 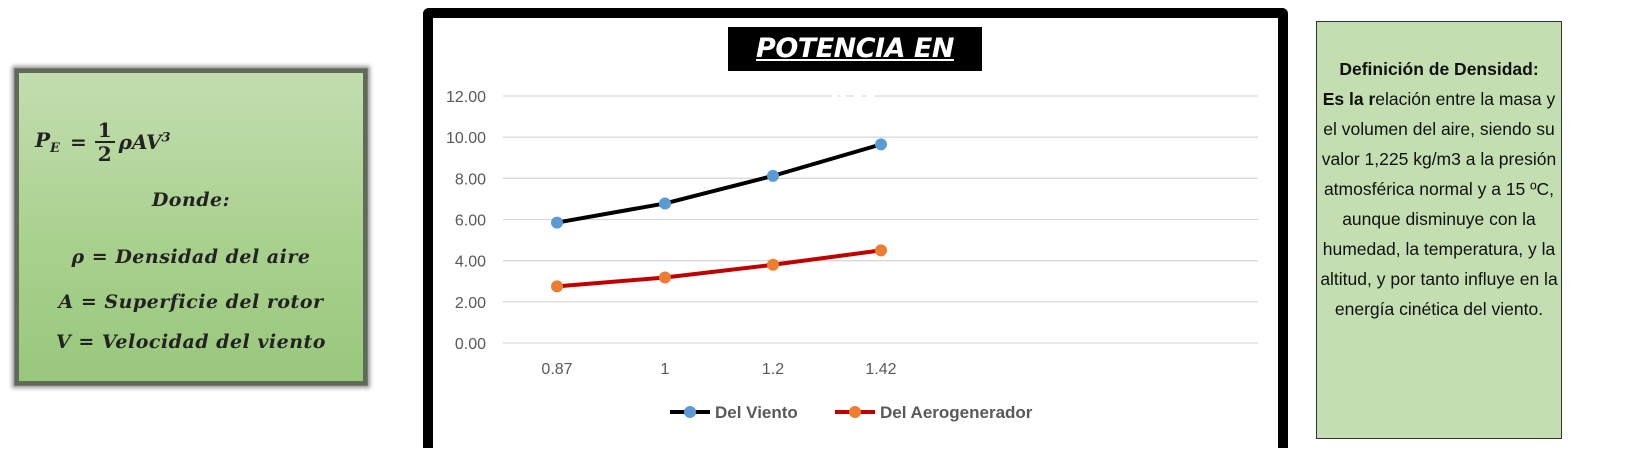 I want to click on formula-fraction: 1 2, so click(x=104, y=142).